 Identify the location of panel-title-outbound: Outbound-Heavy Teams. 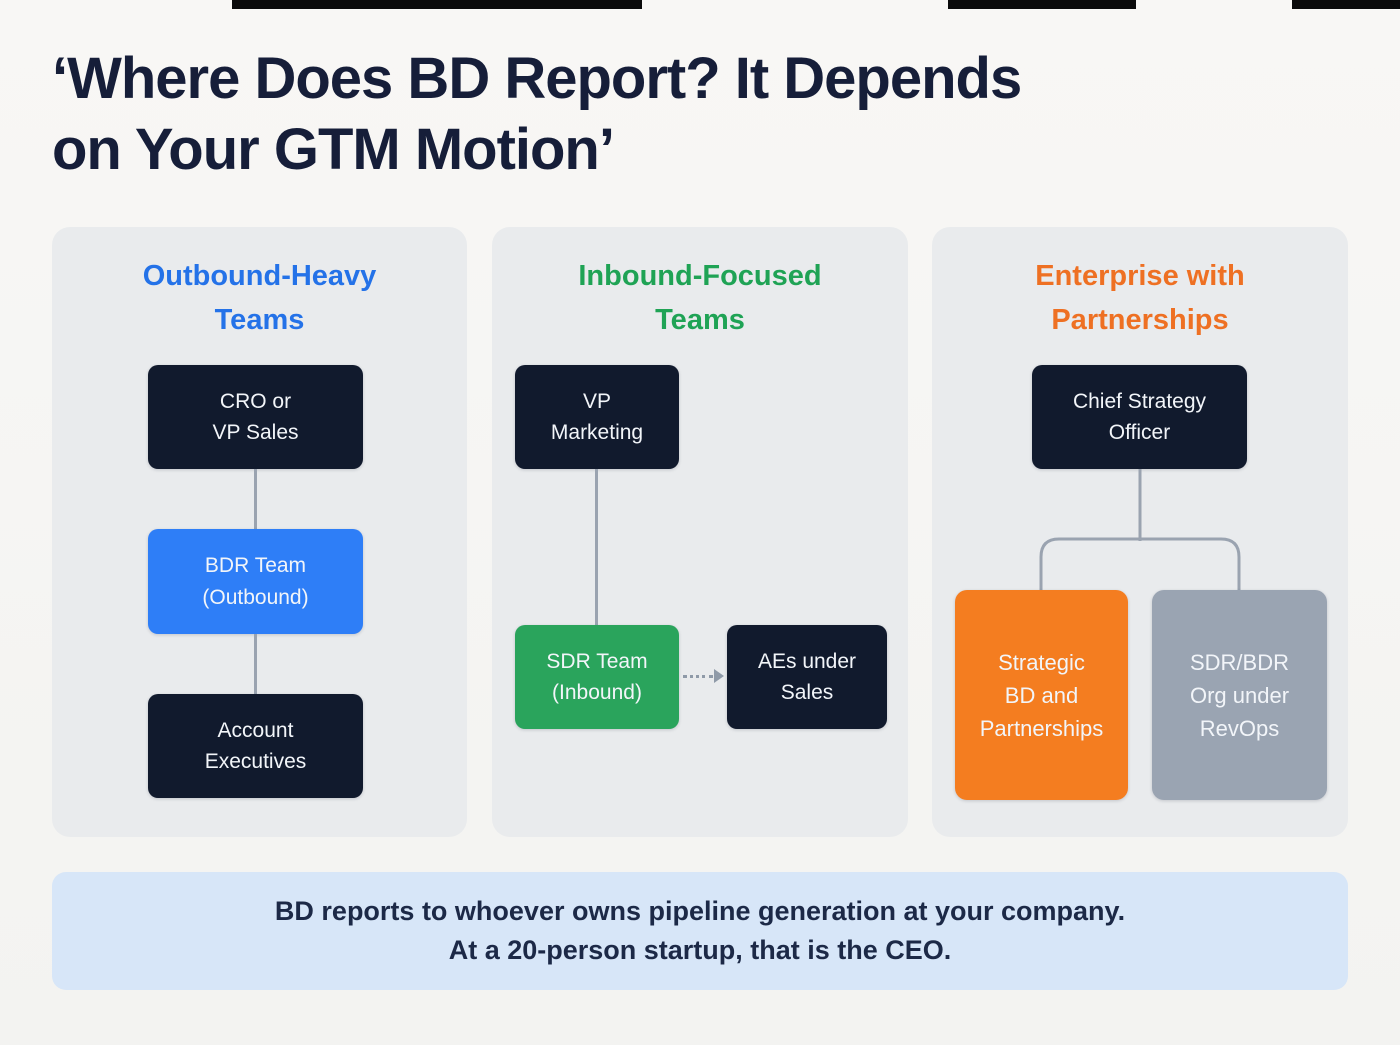
(259, 298).